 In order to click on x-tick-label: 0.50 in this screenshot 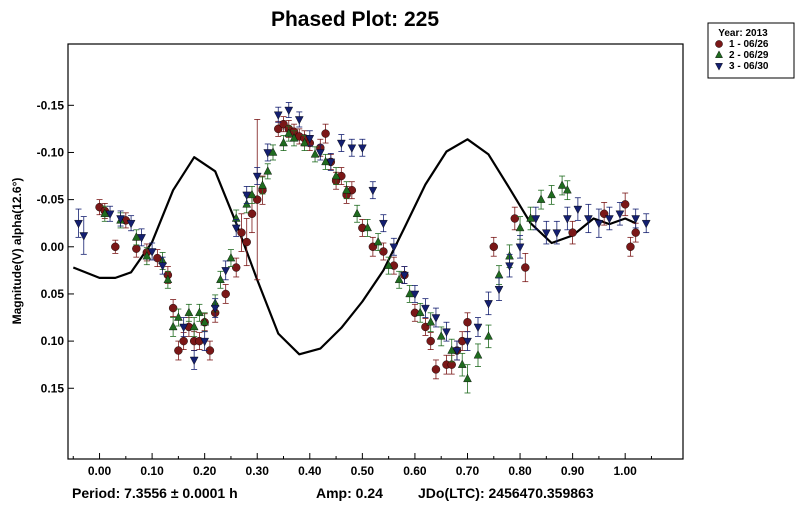, I will do `click(363, 471)`.